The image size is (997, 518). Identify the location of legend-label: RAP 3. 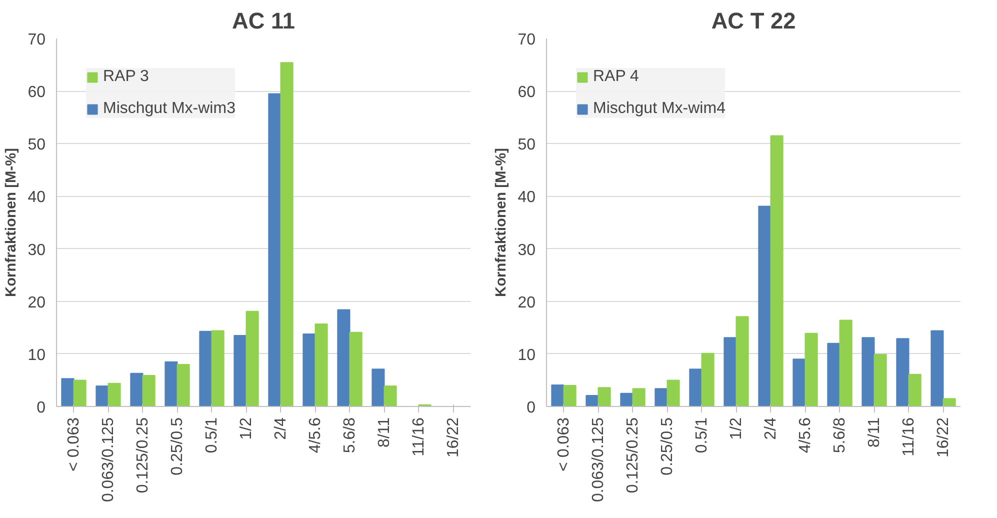
(126, 77).